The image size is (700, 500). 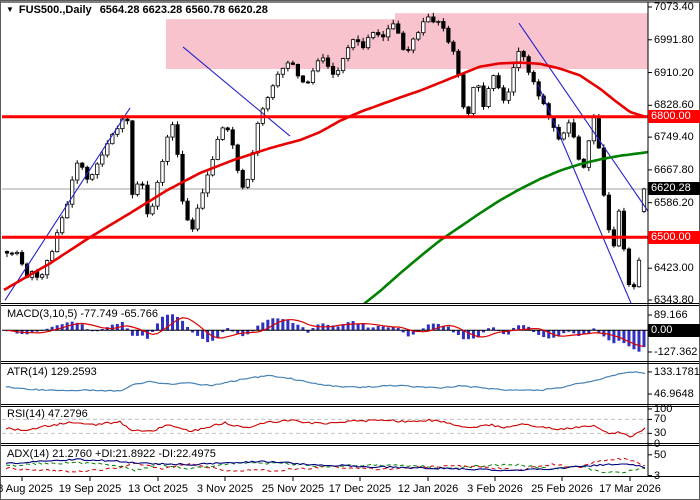 I want to click on time-axis, so click(x=350, y=489).